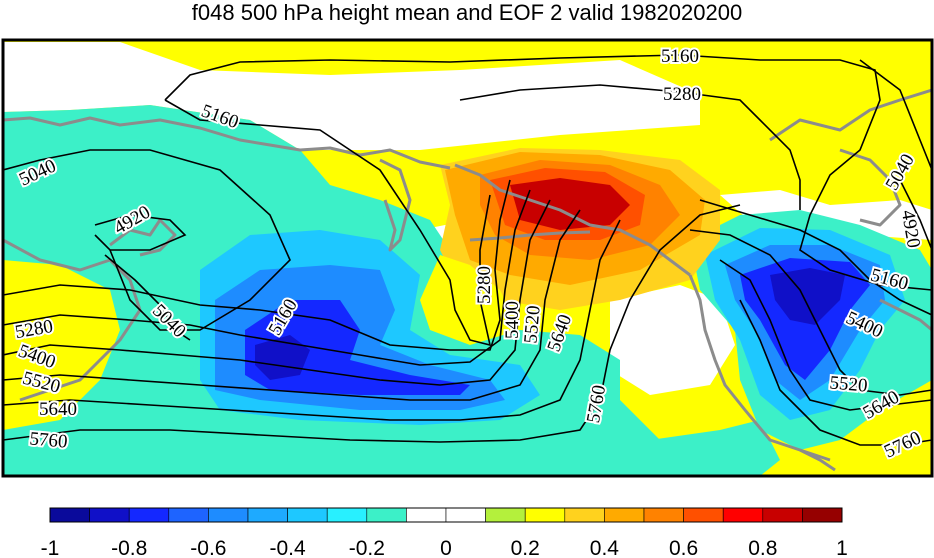  I want to click on colorbar-tick-label-1: -0.8, so click(129, 547).